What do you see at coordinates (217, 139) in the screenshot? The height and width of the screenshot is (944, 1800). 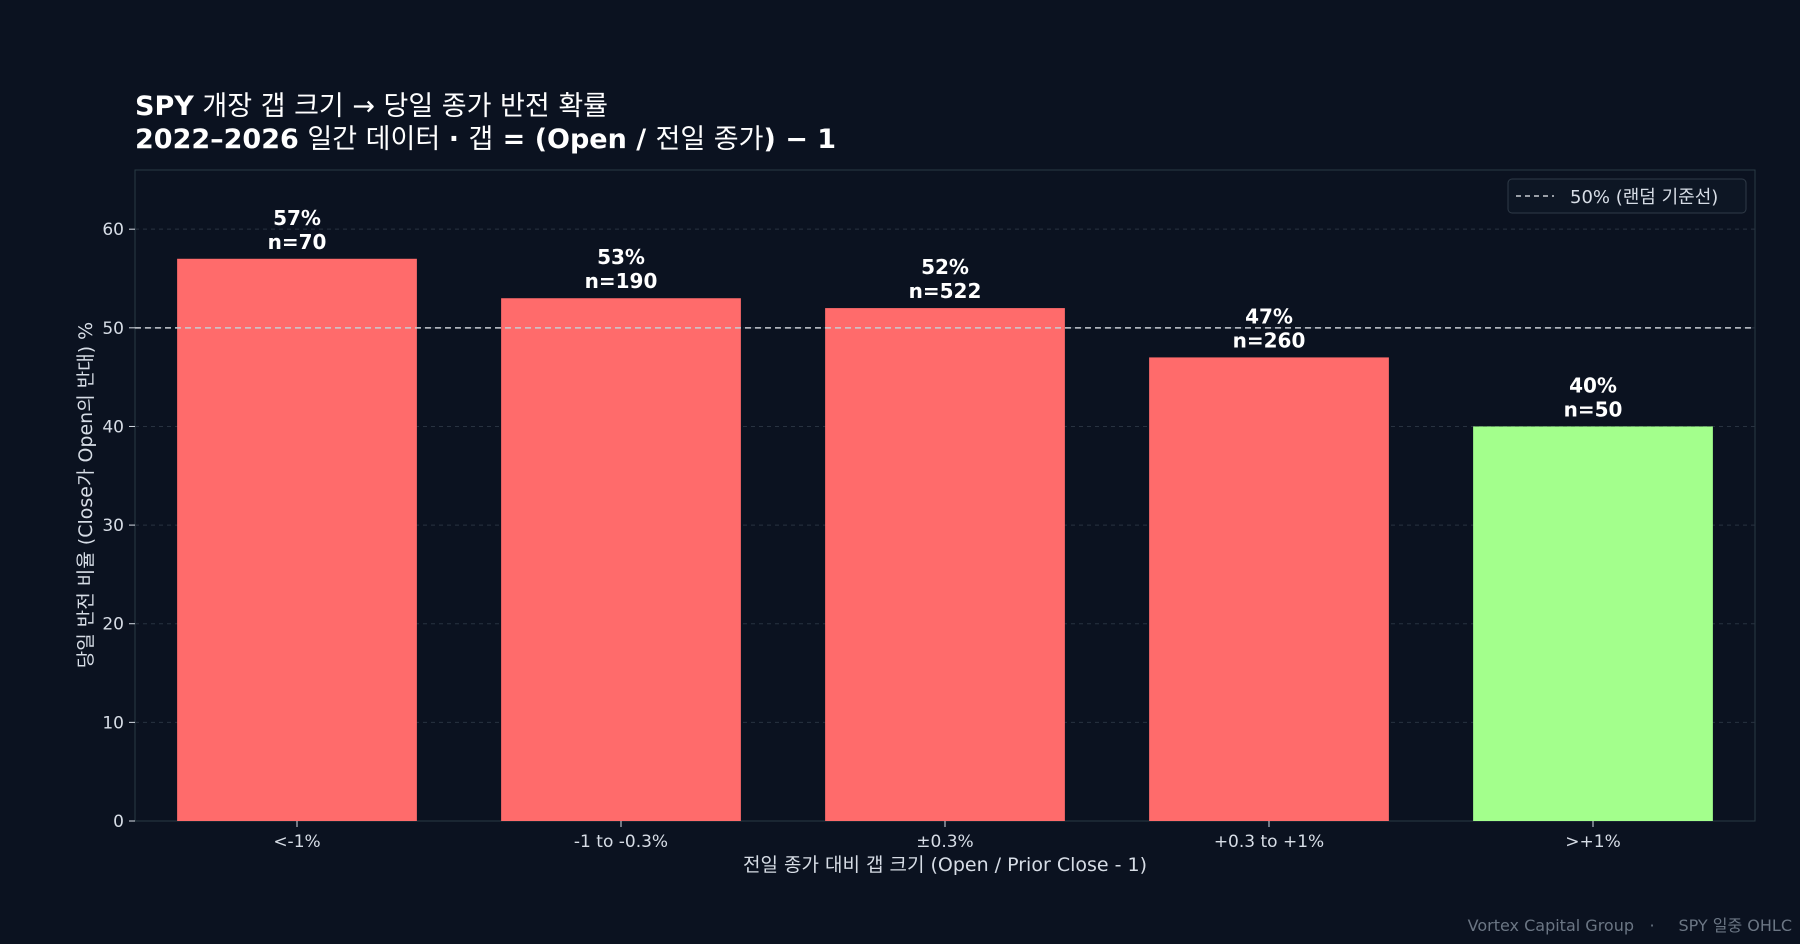 I see `title-years: 2022–2026` at bounding box center [217, 139].